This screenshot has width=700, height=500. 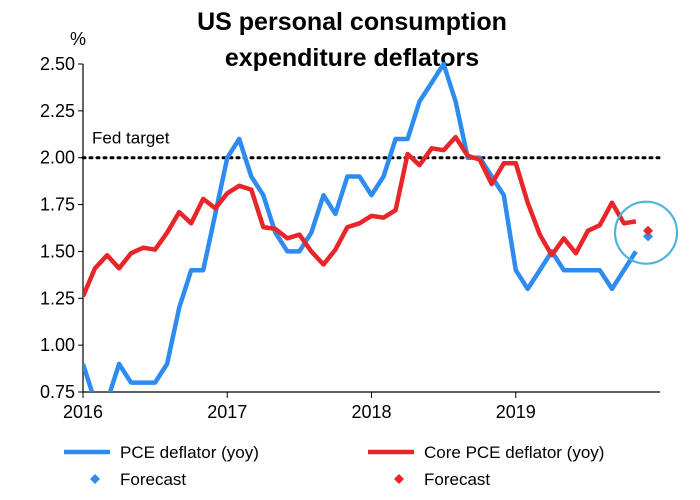 I want to click on y-tick-label: 2.00, so click(x=57, y=158).